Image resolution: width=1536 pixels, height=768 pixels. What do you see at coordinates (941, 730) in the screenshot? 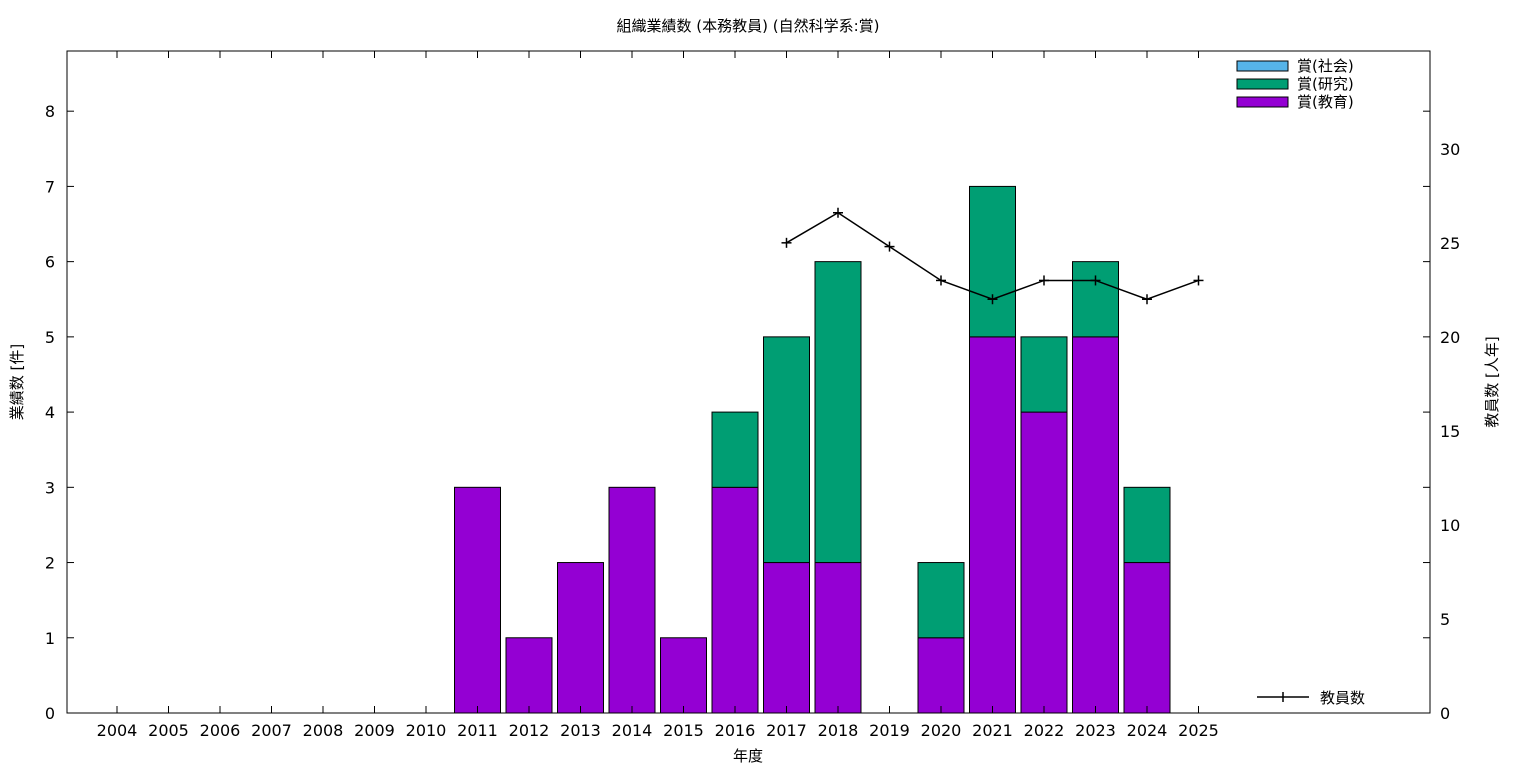
I see `x-tick-label-2020: 2020` at bounding box center [941, 730].